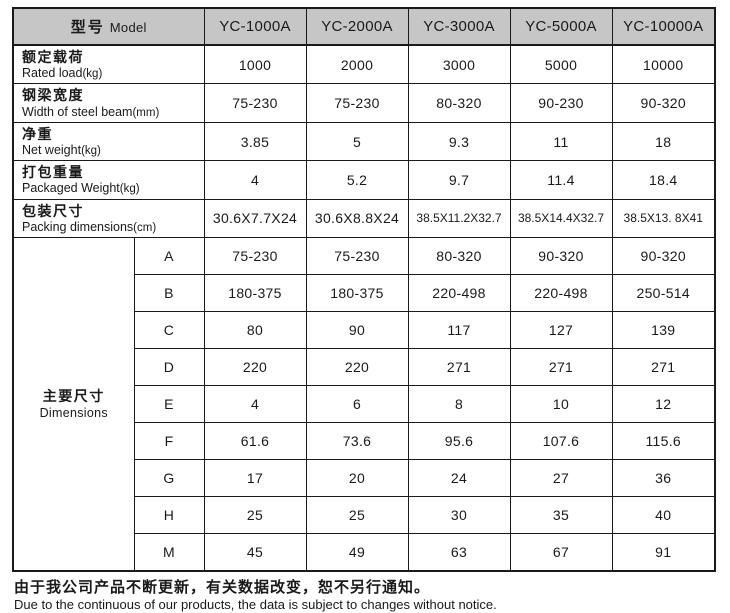  I want to click on value-cell: 35, so click(561, 515).